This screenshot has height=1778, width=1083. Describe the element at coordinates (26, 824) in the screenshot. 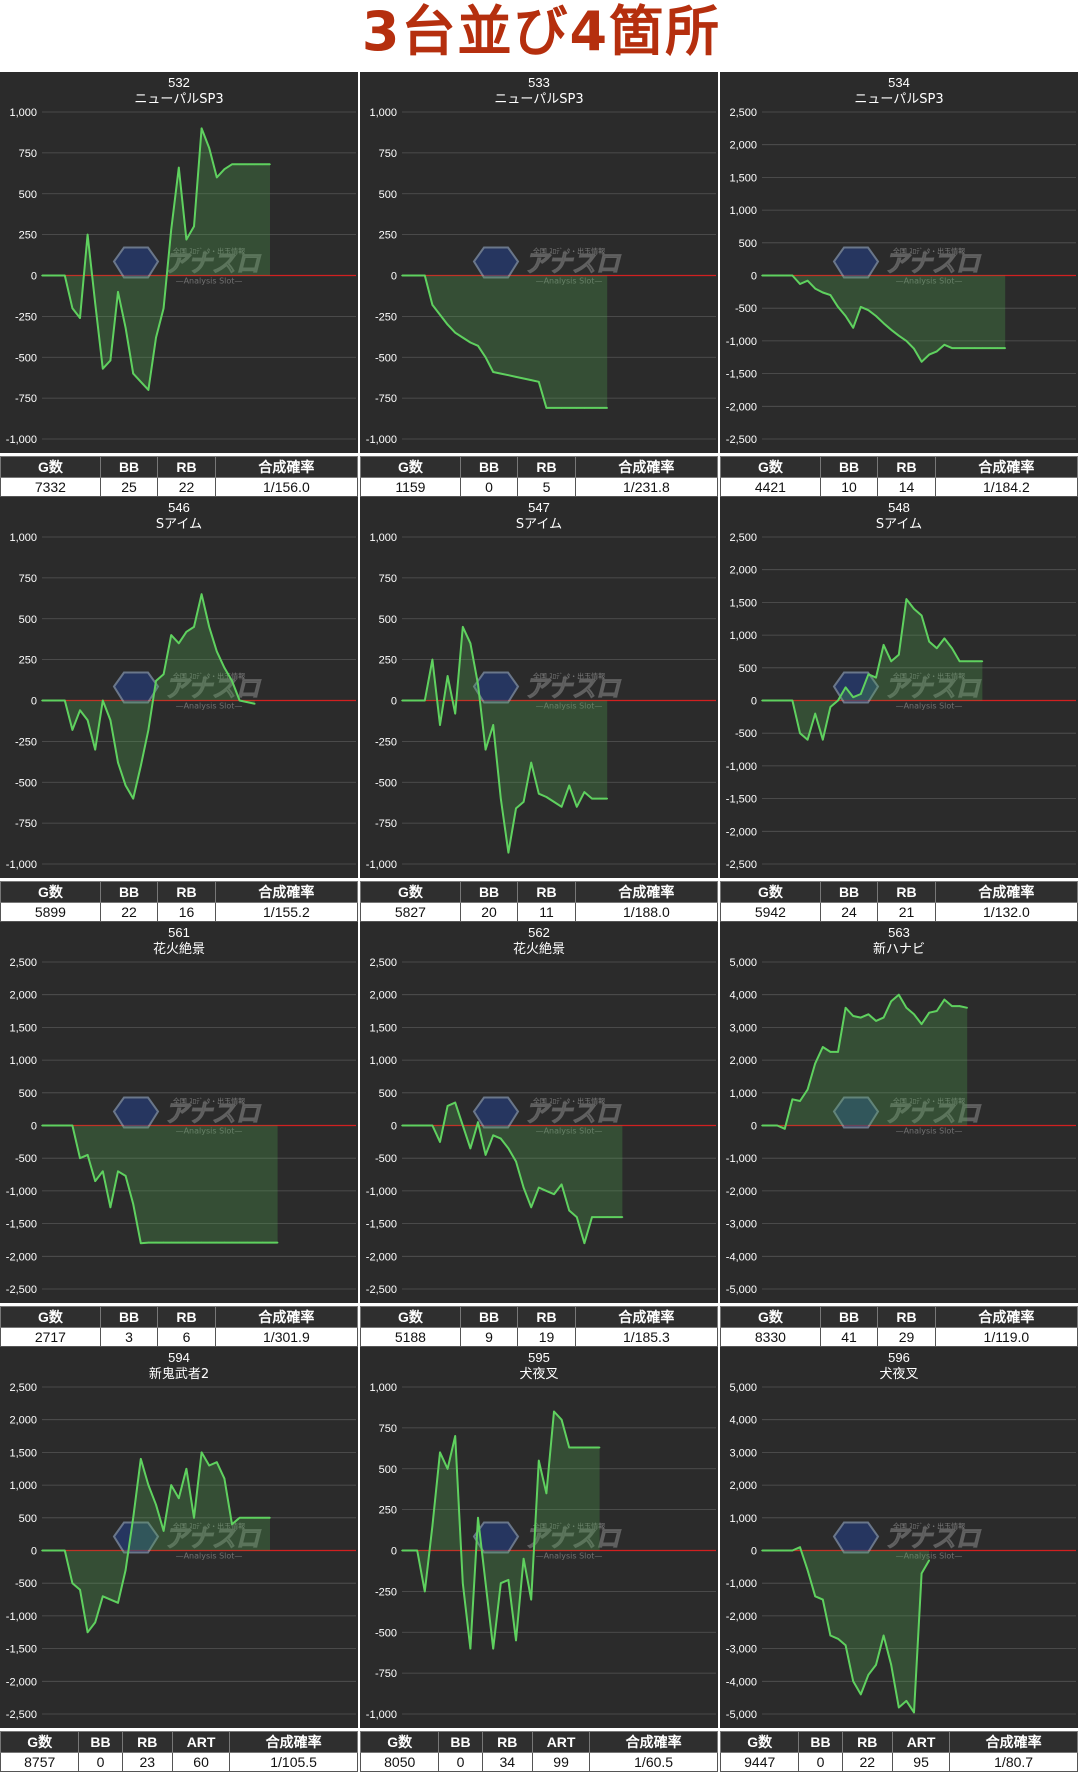

I see `y-tick-label: -750` at that location.